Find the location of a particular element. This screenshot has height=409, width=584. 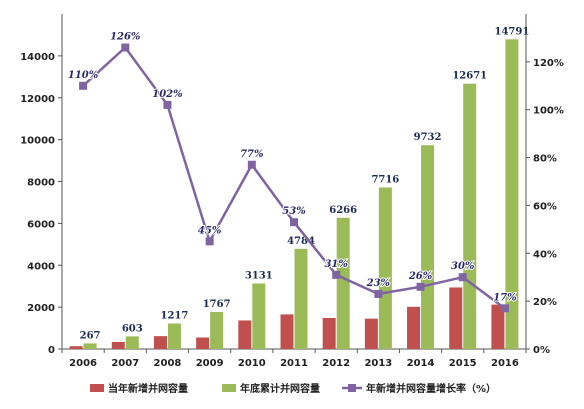

growth-value-label: 77% is located at coordinates (252, 154).